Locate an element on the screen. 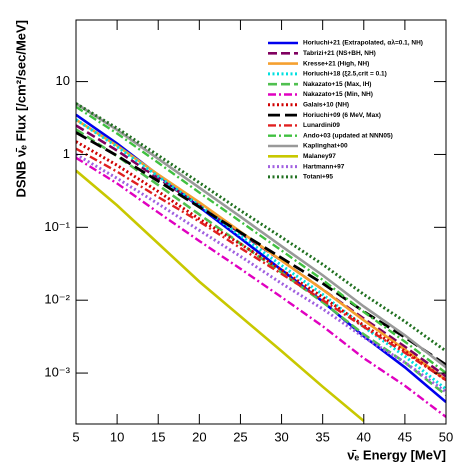  legend-label: Horiuchi+21 (Extrapolated, αλ=0.1, NH) is located at coordinates (363, 43).